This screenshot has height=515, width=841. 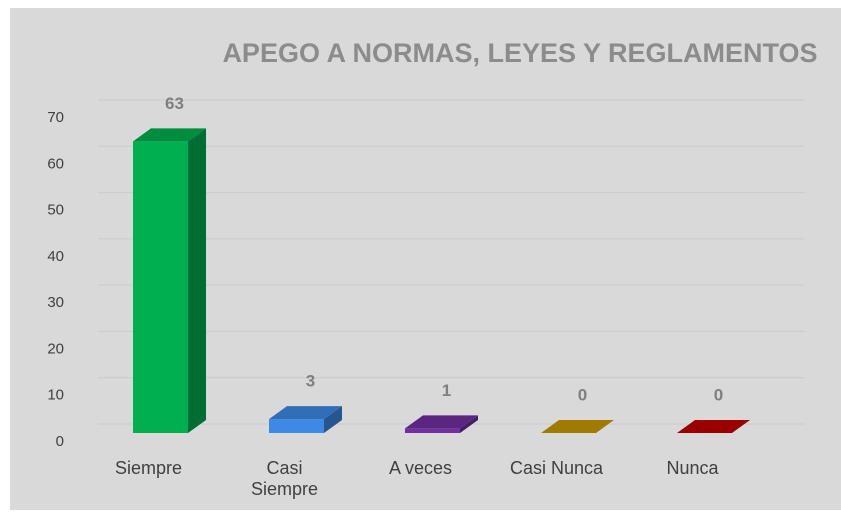 I want to click on y-tick-label: 50, so click(x=55, y=210).